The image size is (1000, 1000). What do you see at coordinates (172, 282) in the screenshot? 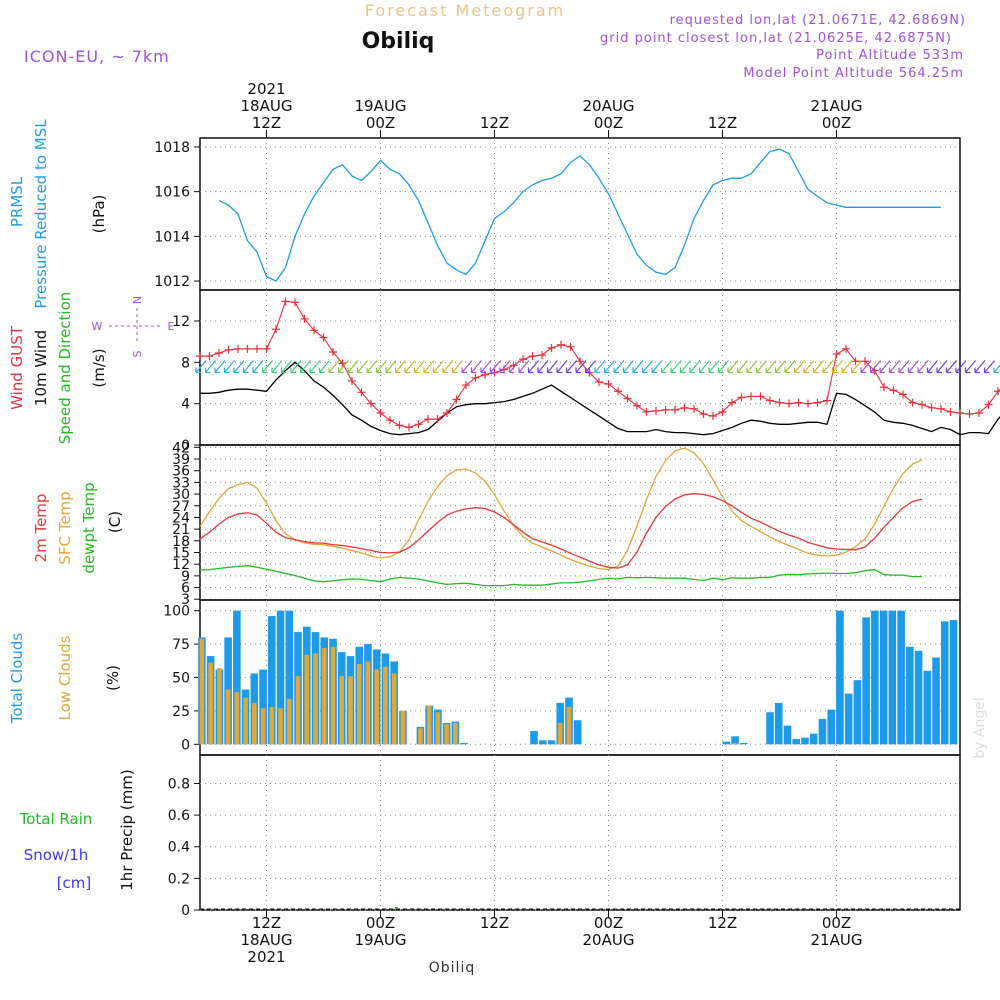
I see `pressure-ytick-label: 1012` at bounding box center [172, 282].